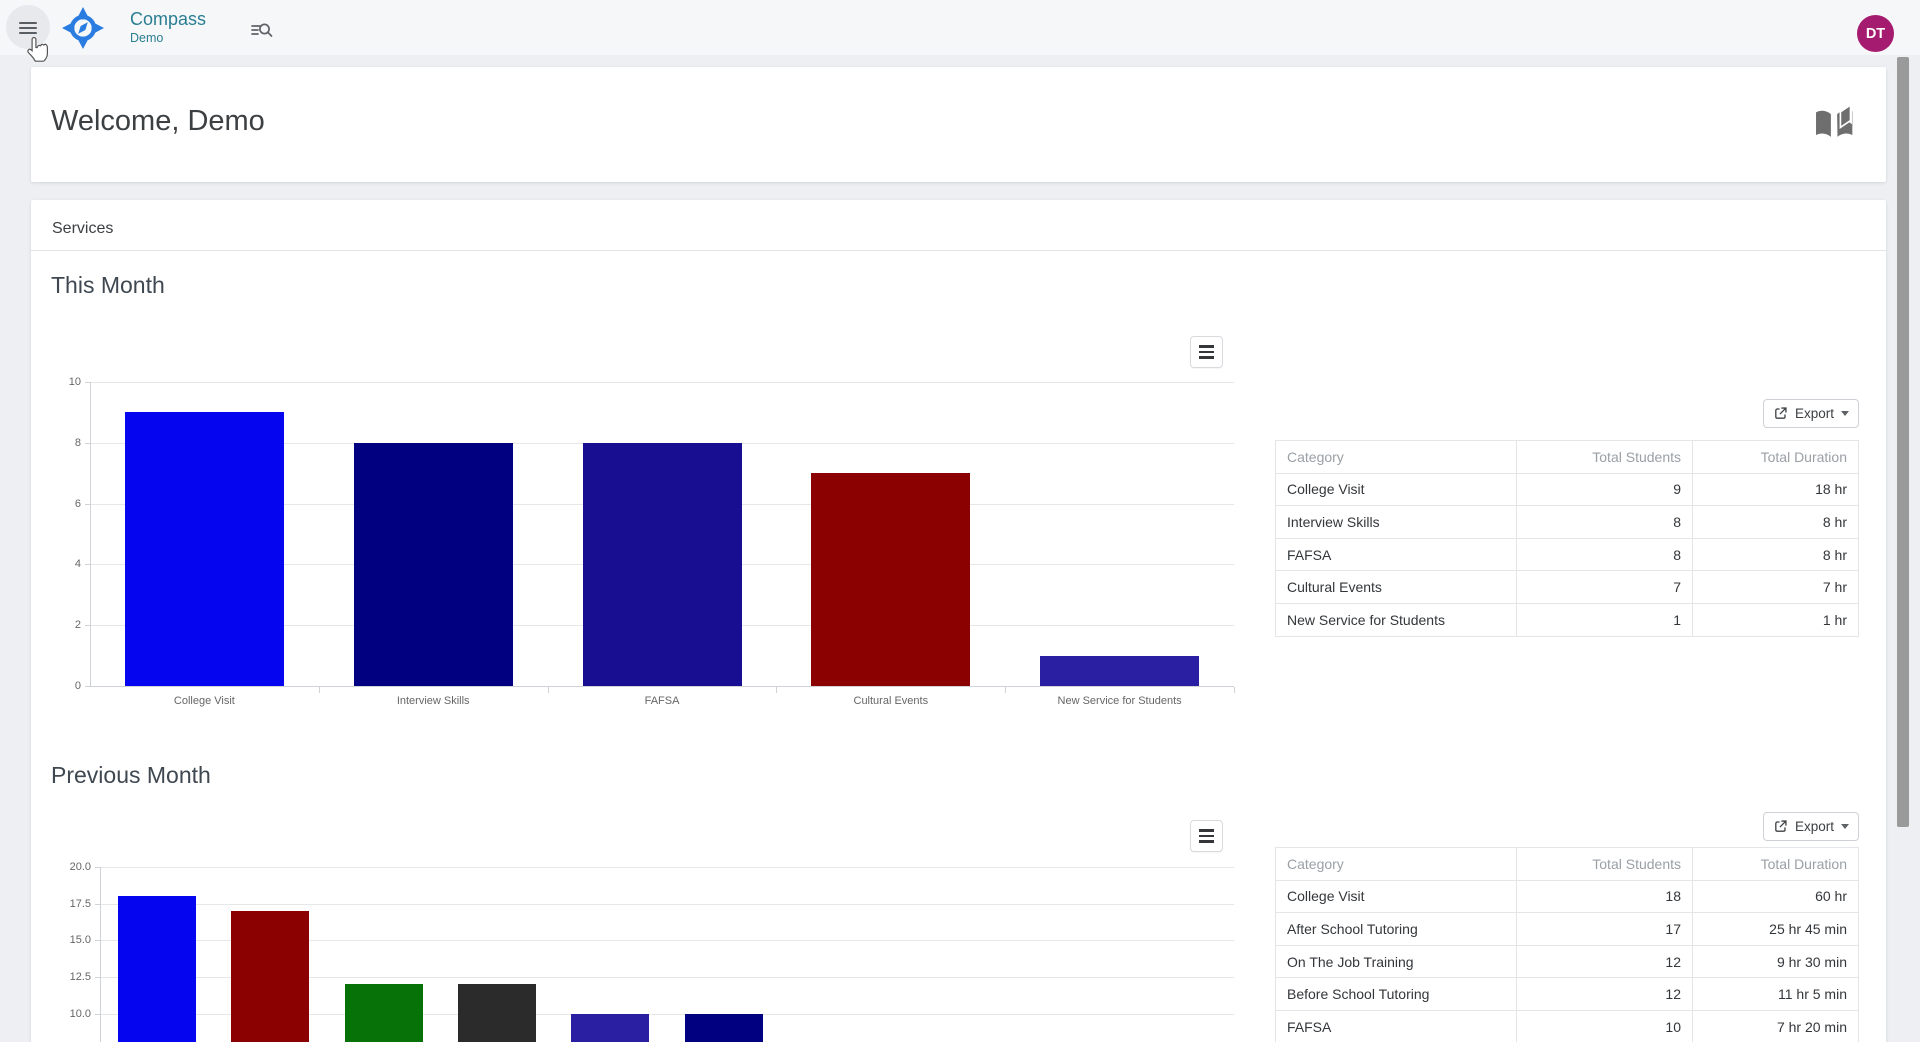  What do you see at coordinates (1775, 489) in the screenshot?
I see `value-cell: 18 hr` at bounding box center [1775, 489].